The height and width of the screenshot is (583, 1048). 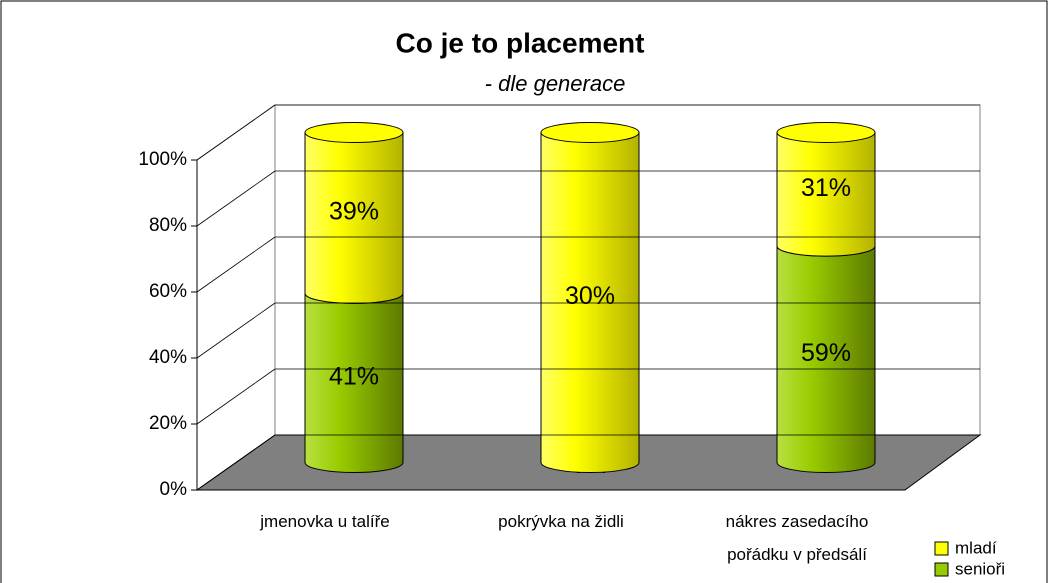 What do you see at coordinates (520, 42) in the screenshot?
I see `chart-title: Co je to placement` at bounding box center [520, 42].